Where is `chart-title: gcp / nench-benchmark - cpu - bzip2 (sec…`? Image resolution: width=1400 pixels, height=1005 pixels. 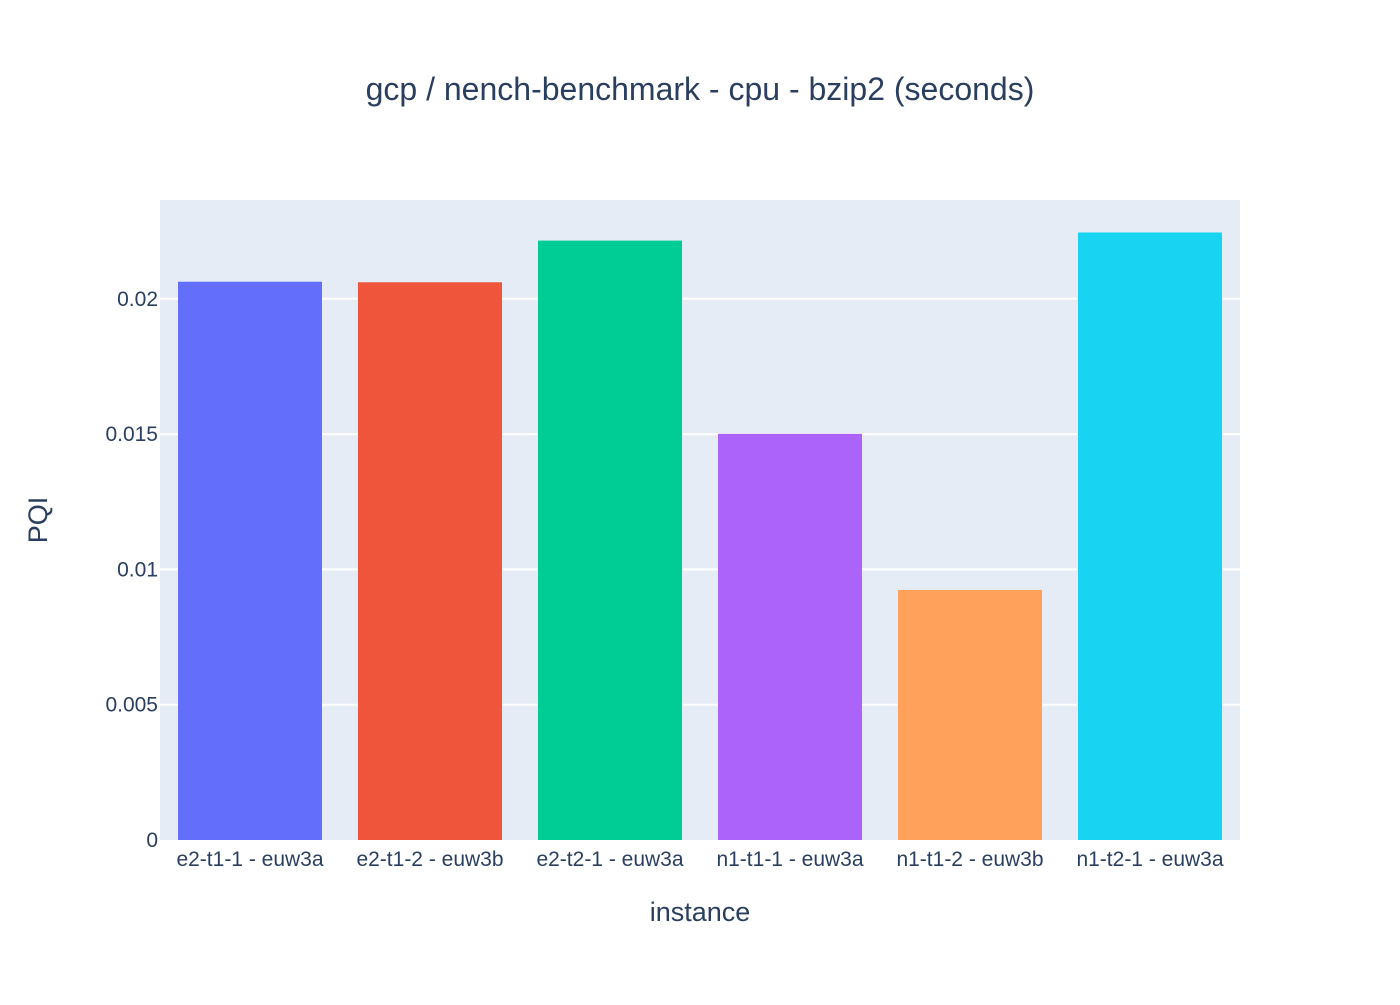
chart-title: gcp / nench-benchmark - cpu - bzip2 (sec… is located at coordinates (700, 89).